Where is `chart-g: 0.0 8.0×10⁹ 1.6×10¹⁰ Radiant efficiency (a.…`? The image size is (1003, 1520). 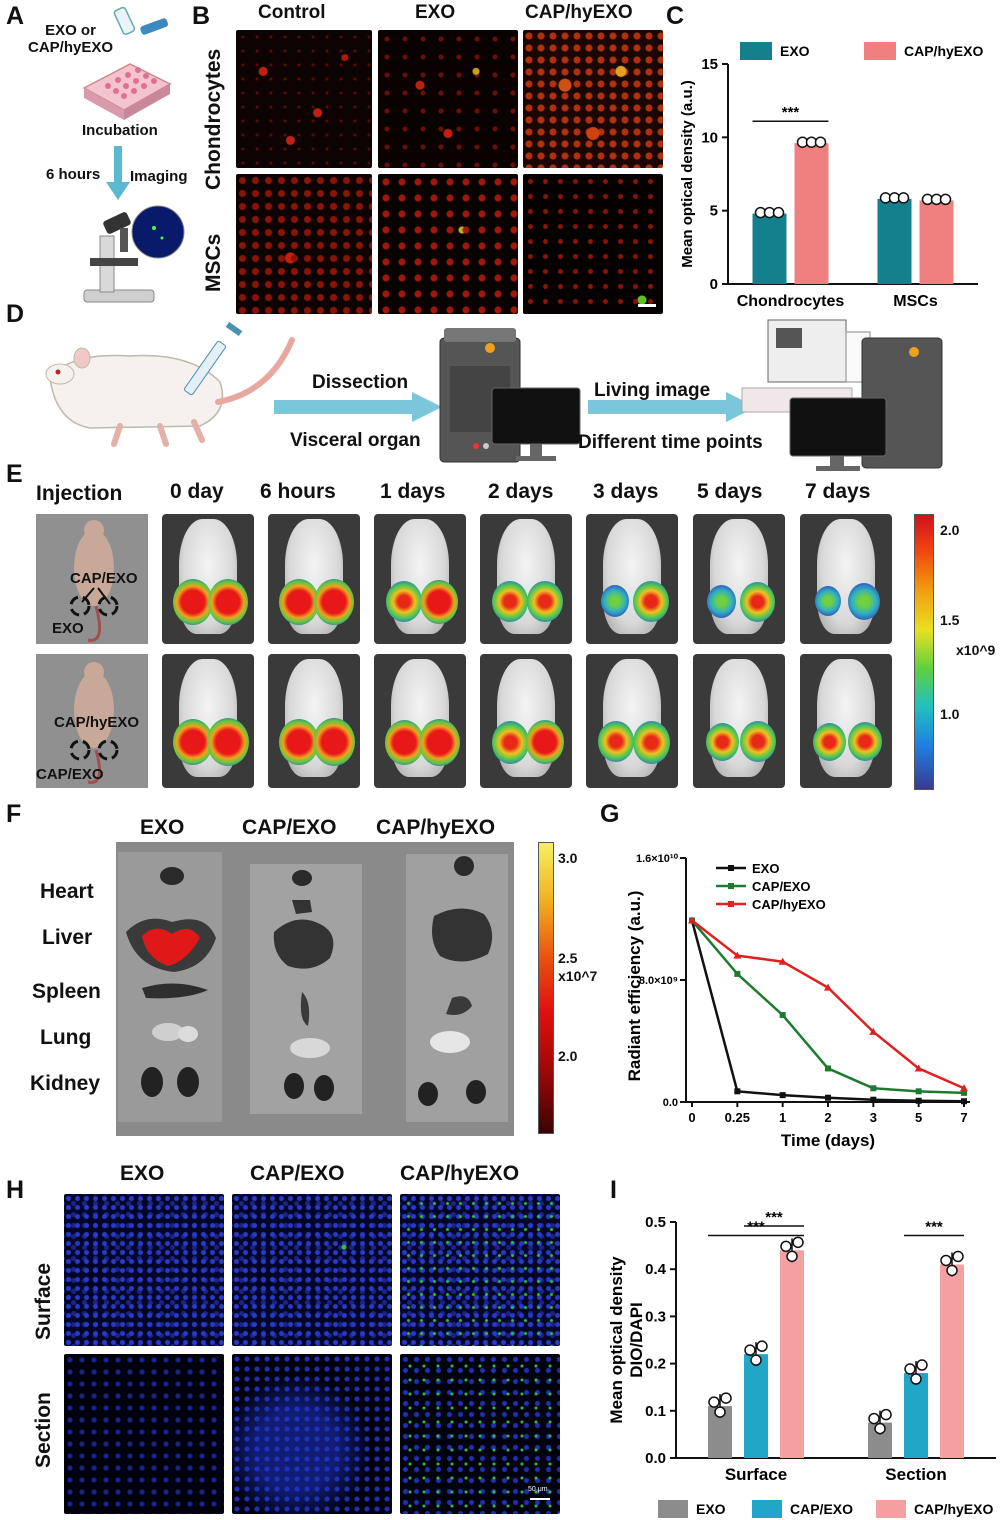
chart-g: 0.0 8.0×10⁹ 1.6×10¹⁰ Radiant efficiency (a.… is located at coordinates (797, 1001).